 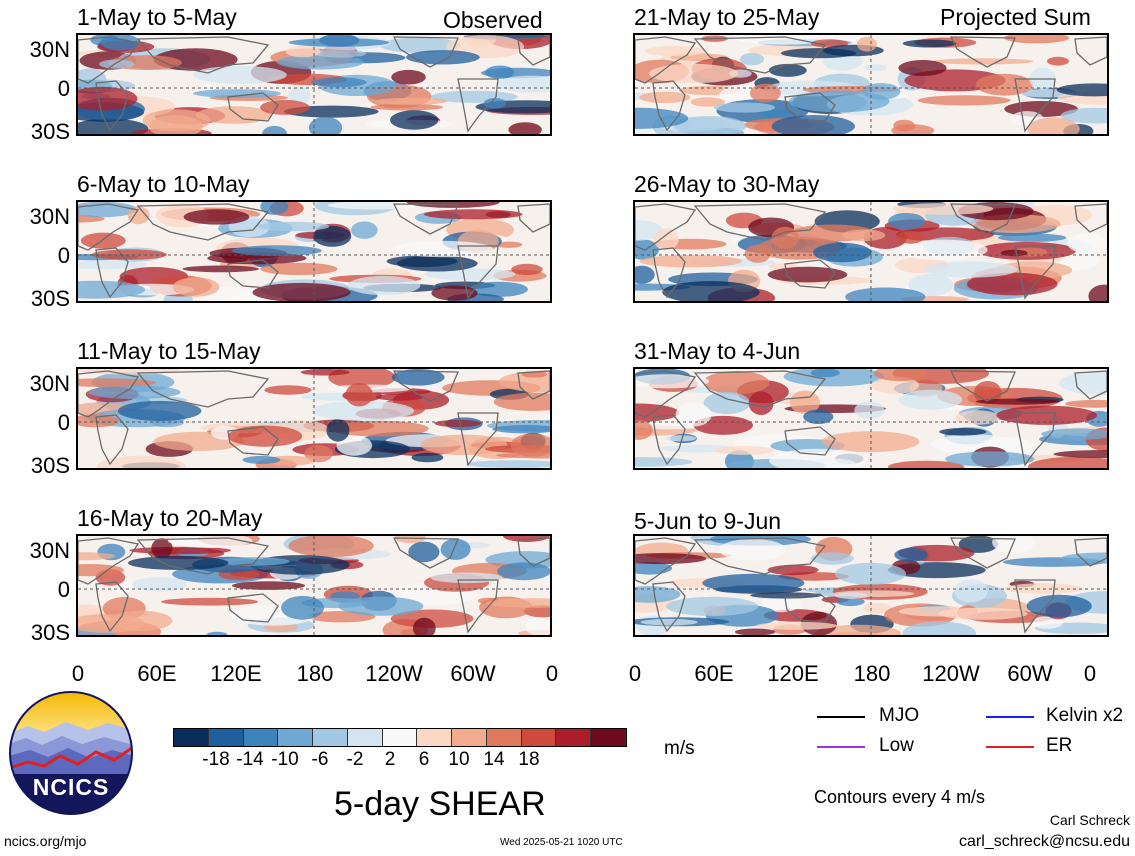 What do you see at coordinates (390, 759) in the screenshot?
I see `colorbar-label: 2` at bounding box center [390, 759].